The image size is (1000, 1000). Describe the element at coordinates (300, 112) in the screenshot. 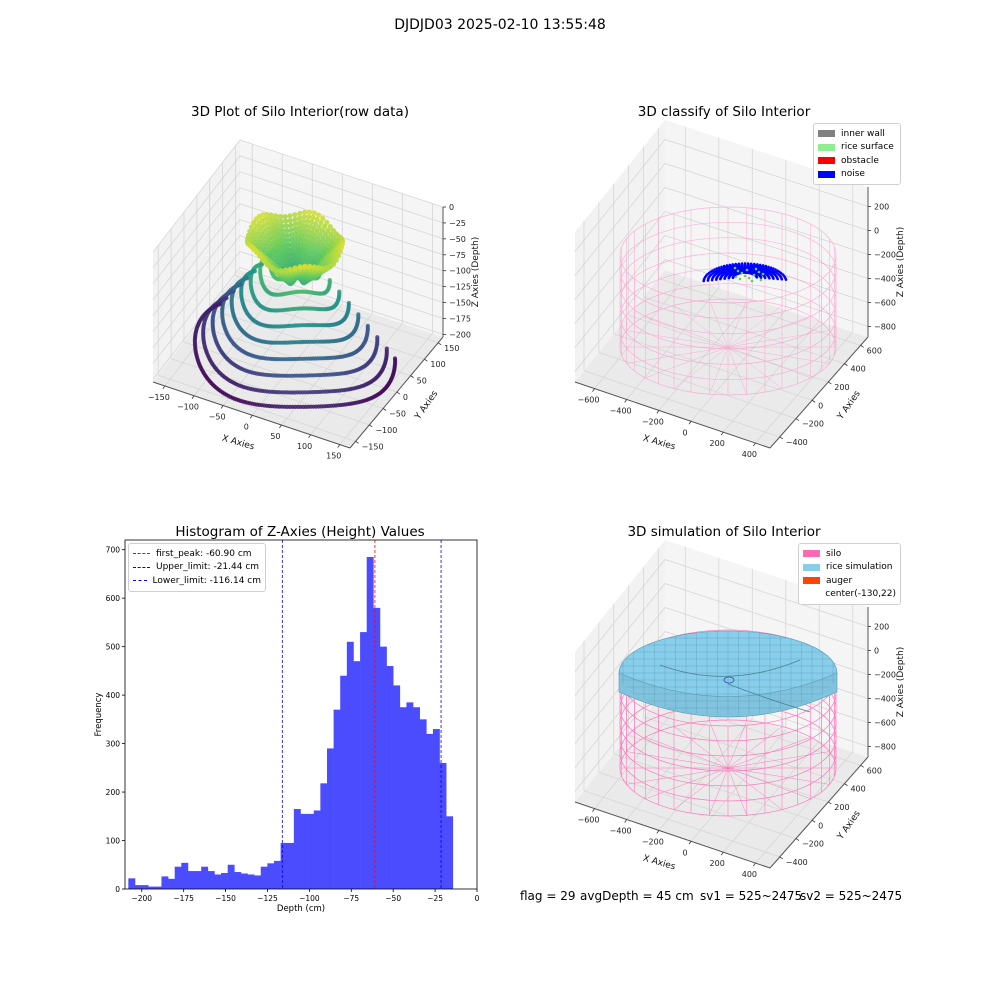

I see `plot1-title: 3D Plot of Silo Interior(row data)` at that location.